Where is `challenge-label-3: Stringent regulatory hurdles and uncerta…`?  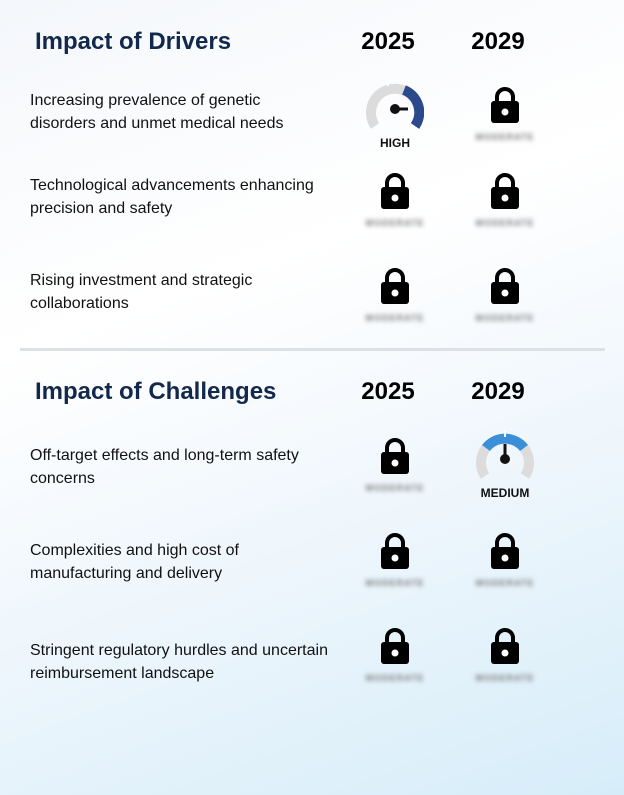
challenge-label-3: Stringent regulatory hurdles and uncerta… is located at coordinates (179, 662).